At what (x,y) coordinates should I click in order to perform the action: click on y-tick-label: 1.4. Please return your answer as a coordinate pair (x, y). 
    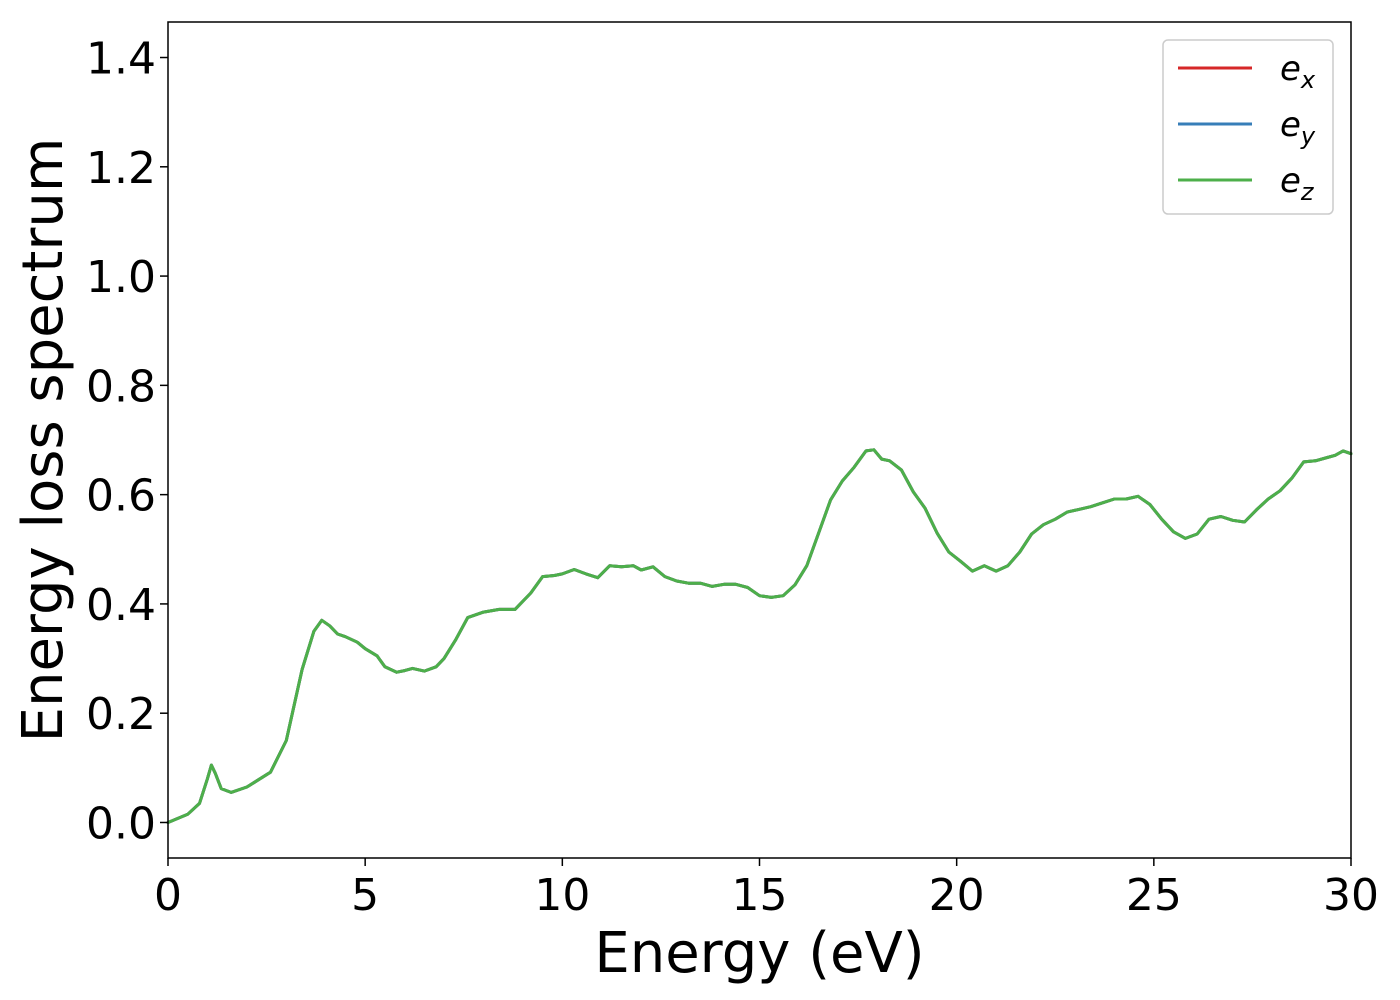
    Looking at the image, I should click on (121, 59).